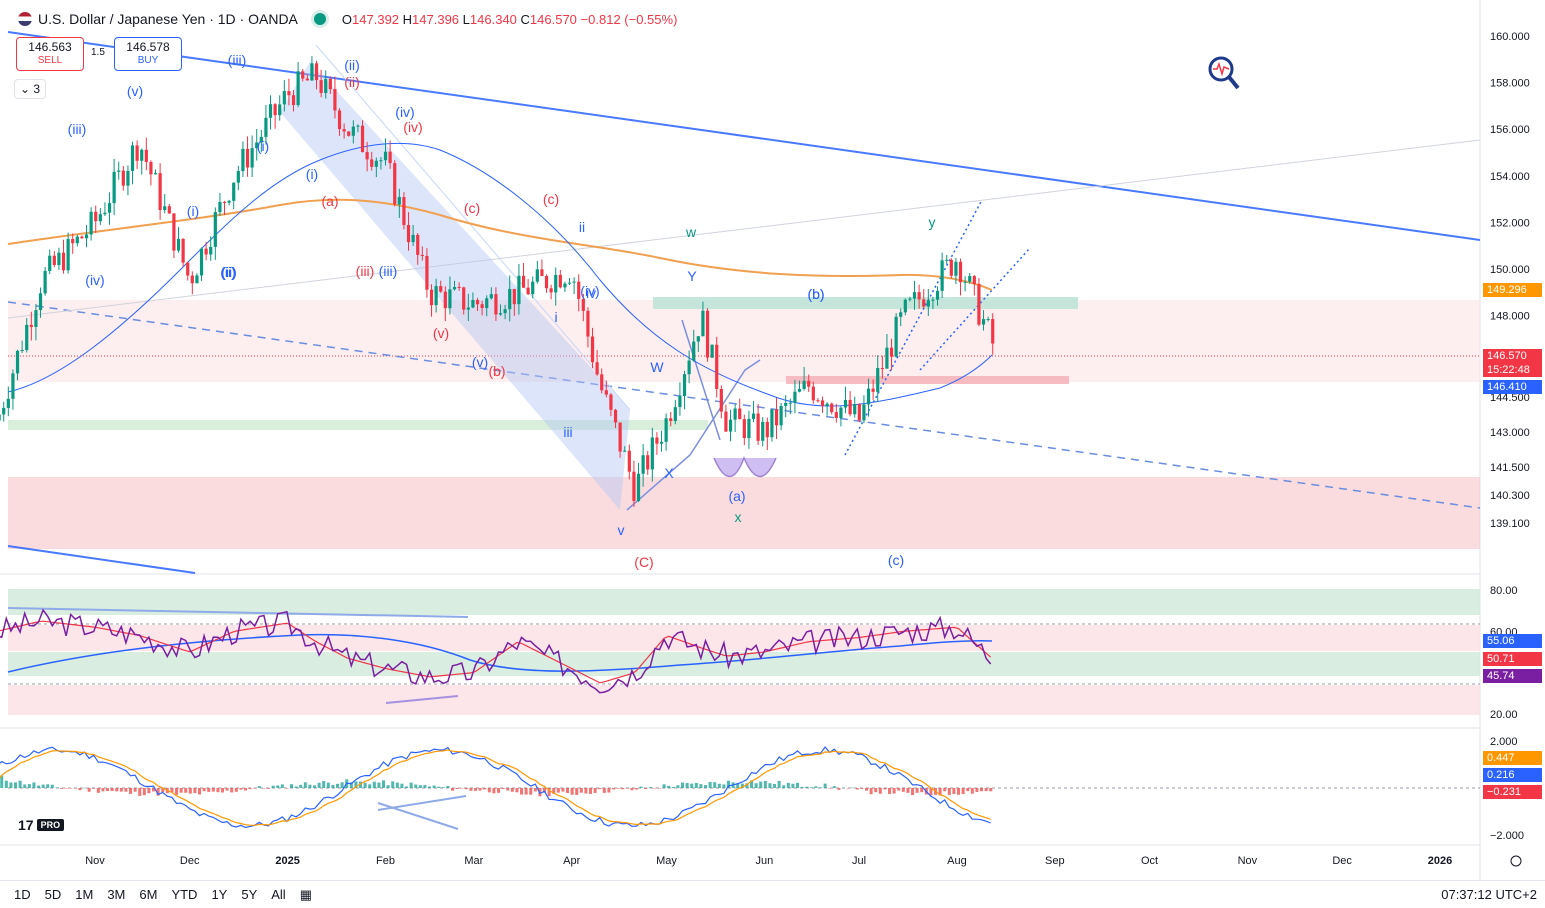  I want to click on range-3m: 3M, so click(116, 894).